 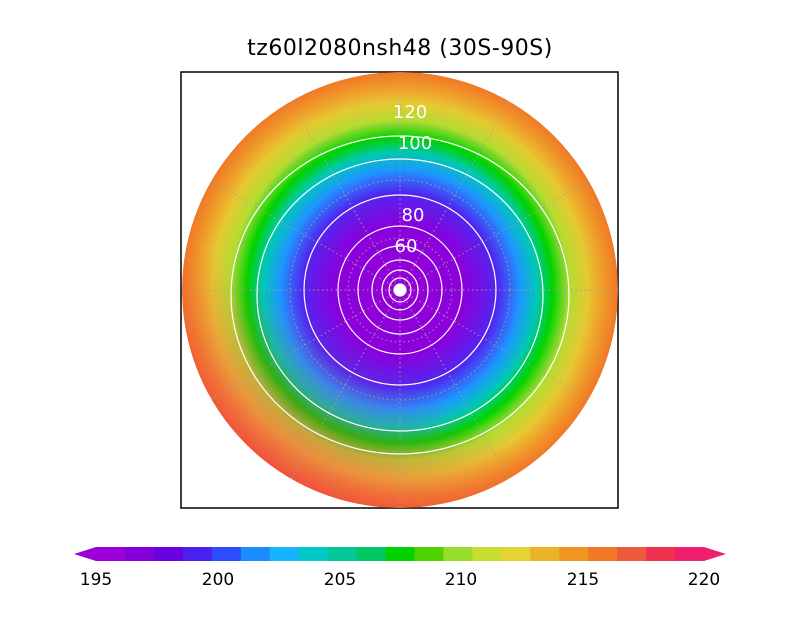 I want to click on colorbar-extend-high, so click(x=715, y=554).